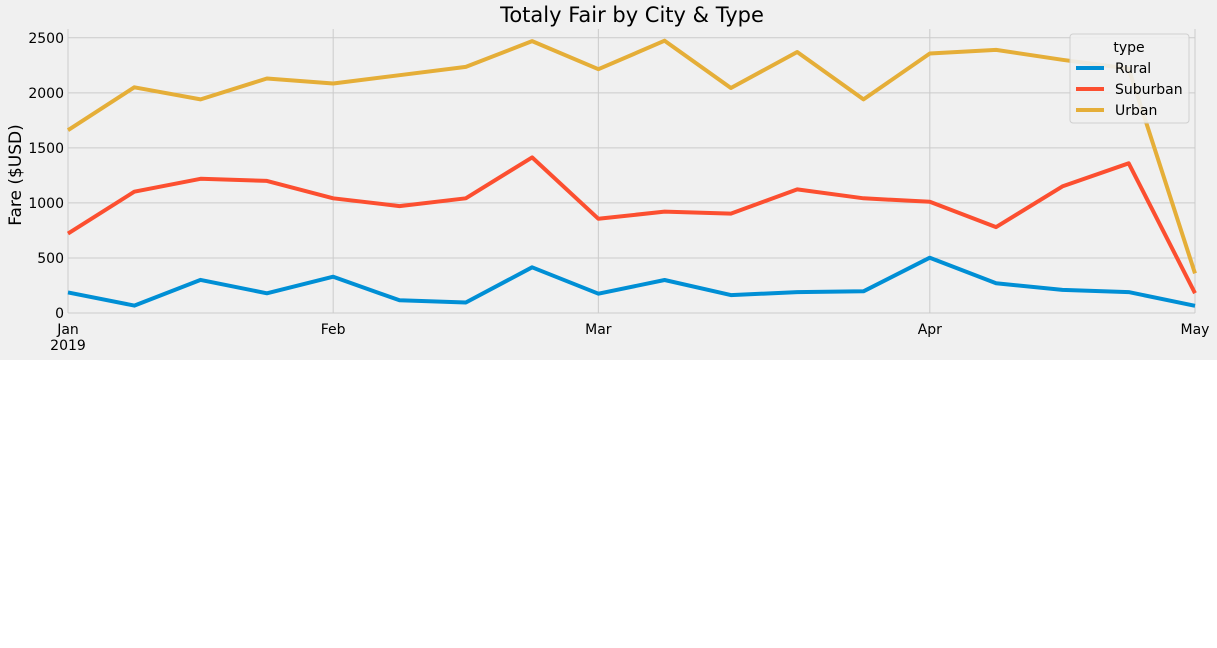  What do you see at coordinates (631, 15) in the screenshot?
I see `chart-title: Totaly Fair by City & Type` at bounding box center [631, 15].